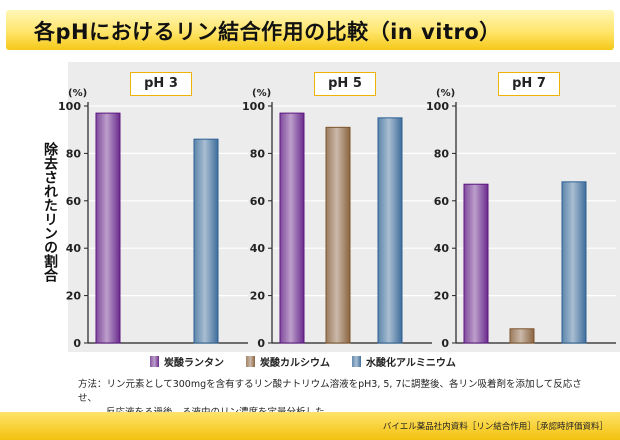 The image size is (620, 440). Describe the element at coordinates (310, 426) in the screenshot. I see `footer-bar: バイエル薬品社内資料［リン結合作用］［承認時評価資料］` at that location.